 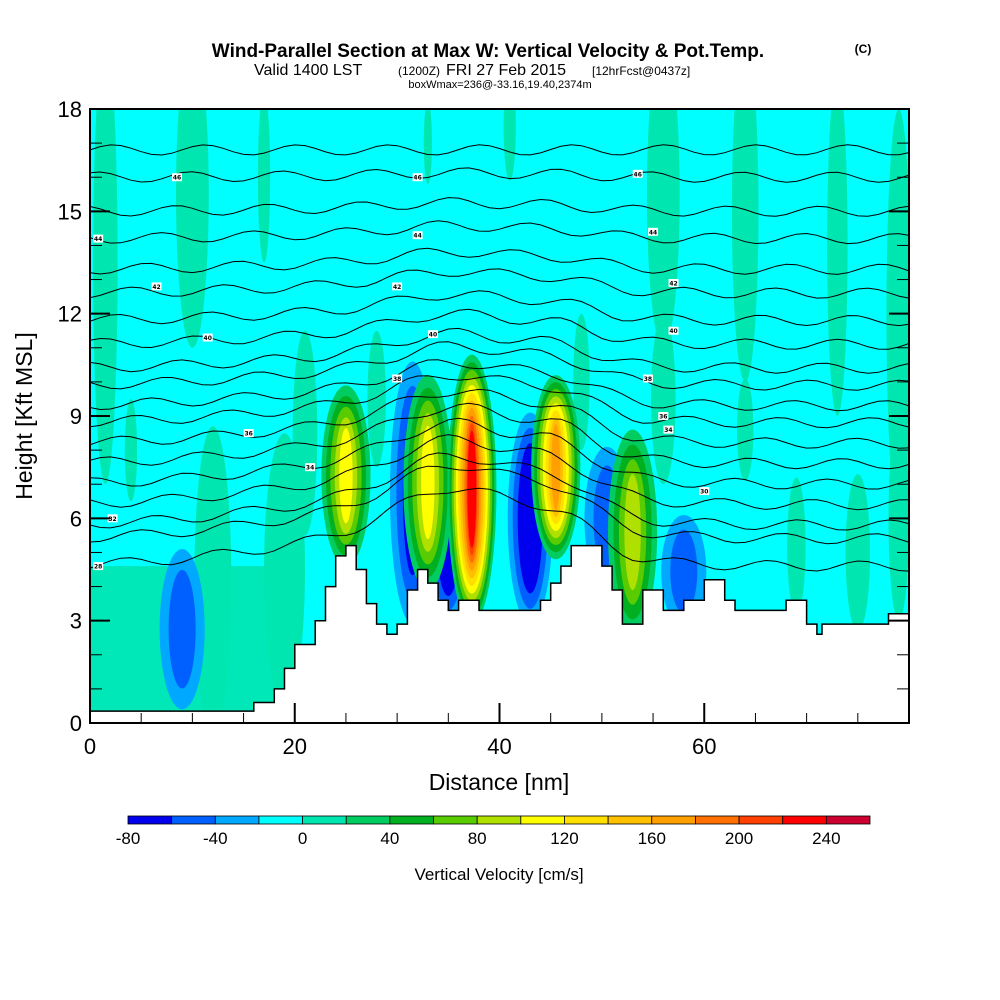 What do you see at coordinates (704, 746) in the screenshot?
I see `x-tick-label: 60` at bounding box center [704, 746].